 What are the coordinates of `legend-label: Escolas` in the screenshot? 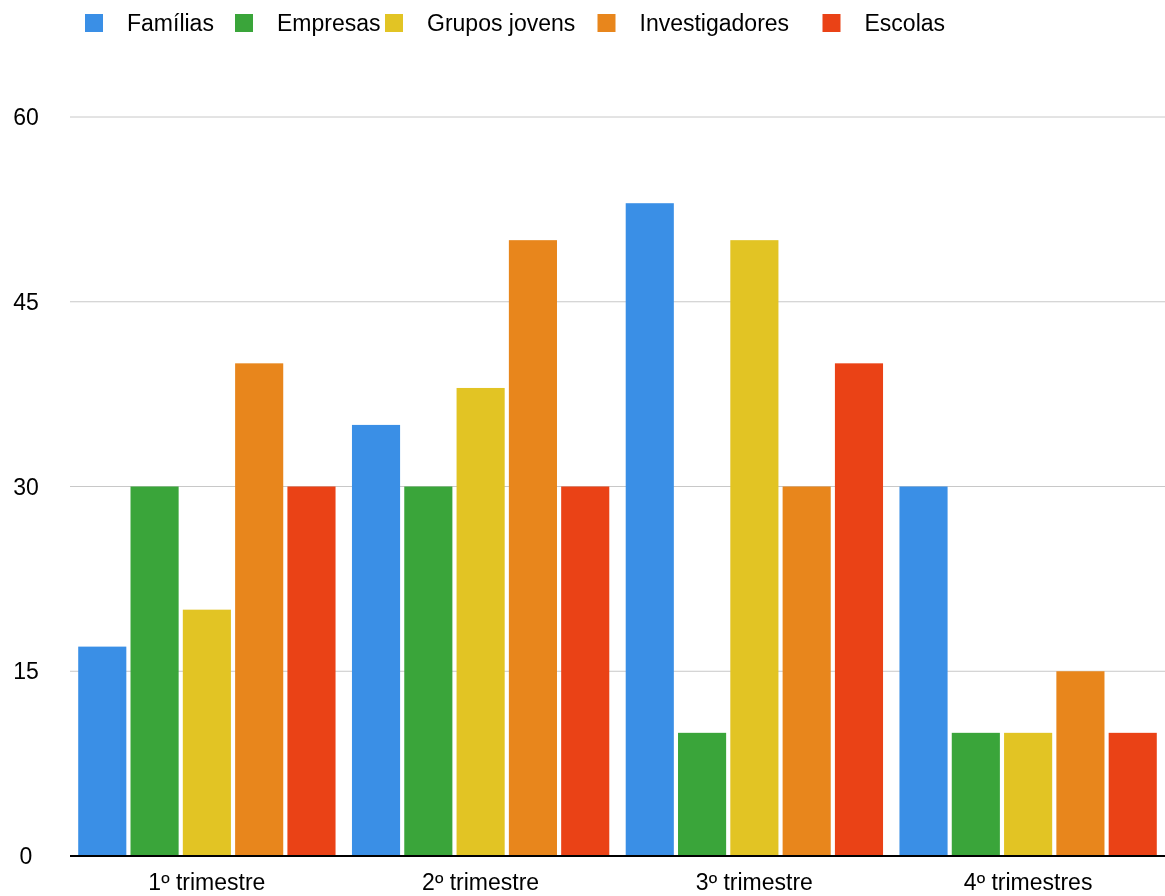 It's located at (905, 23).